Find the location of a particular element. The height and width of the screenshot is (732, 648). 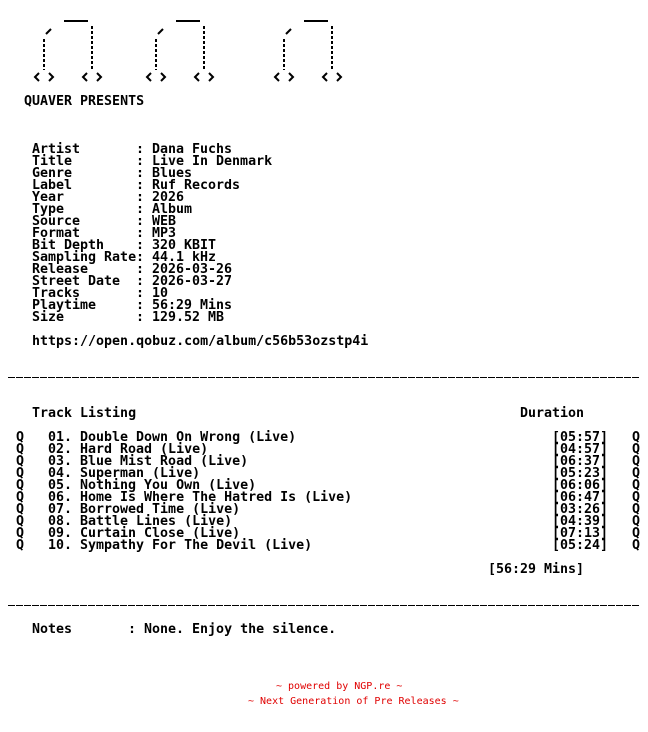

info-label: Street Date is located at coordinates (76, 281).